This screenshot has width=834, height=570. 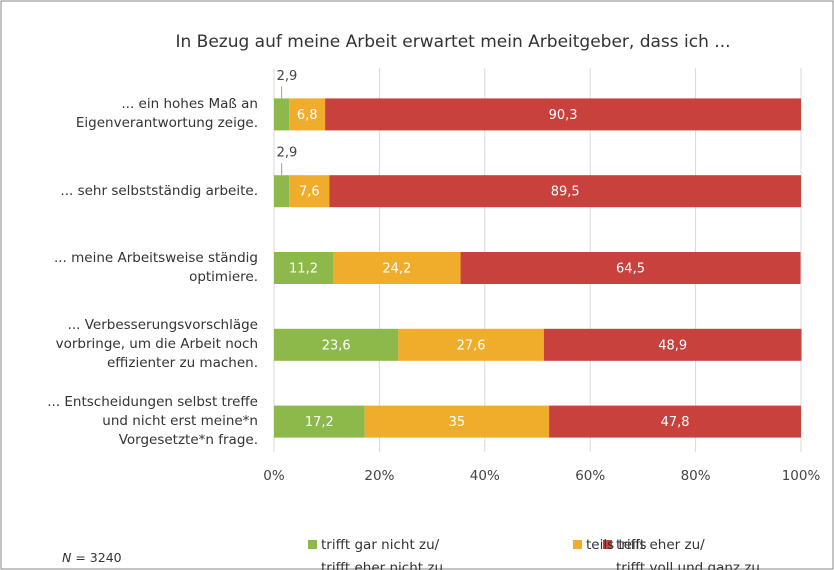 I want to click on x-tick-label: 0%, so click(x=274, y=476).